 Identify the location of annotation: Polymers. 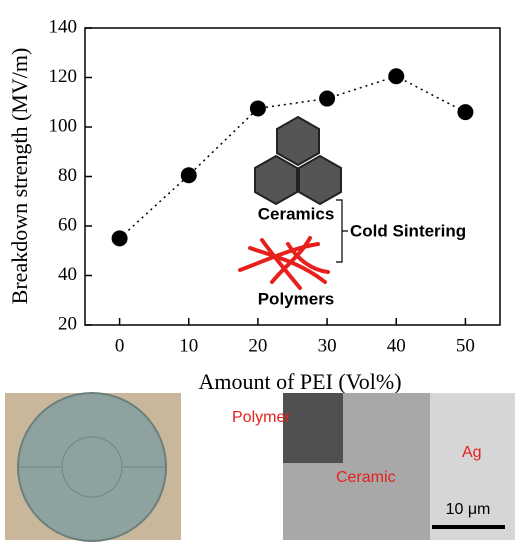
(296, 298).